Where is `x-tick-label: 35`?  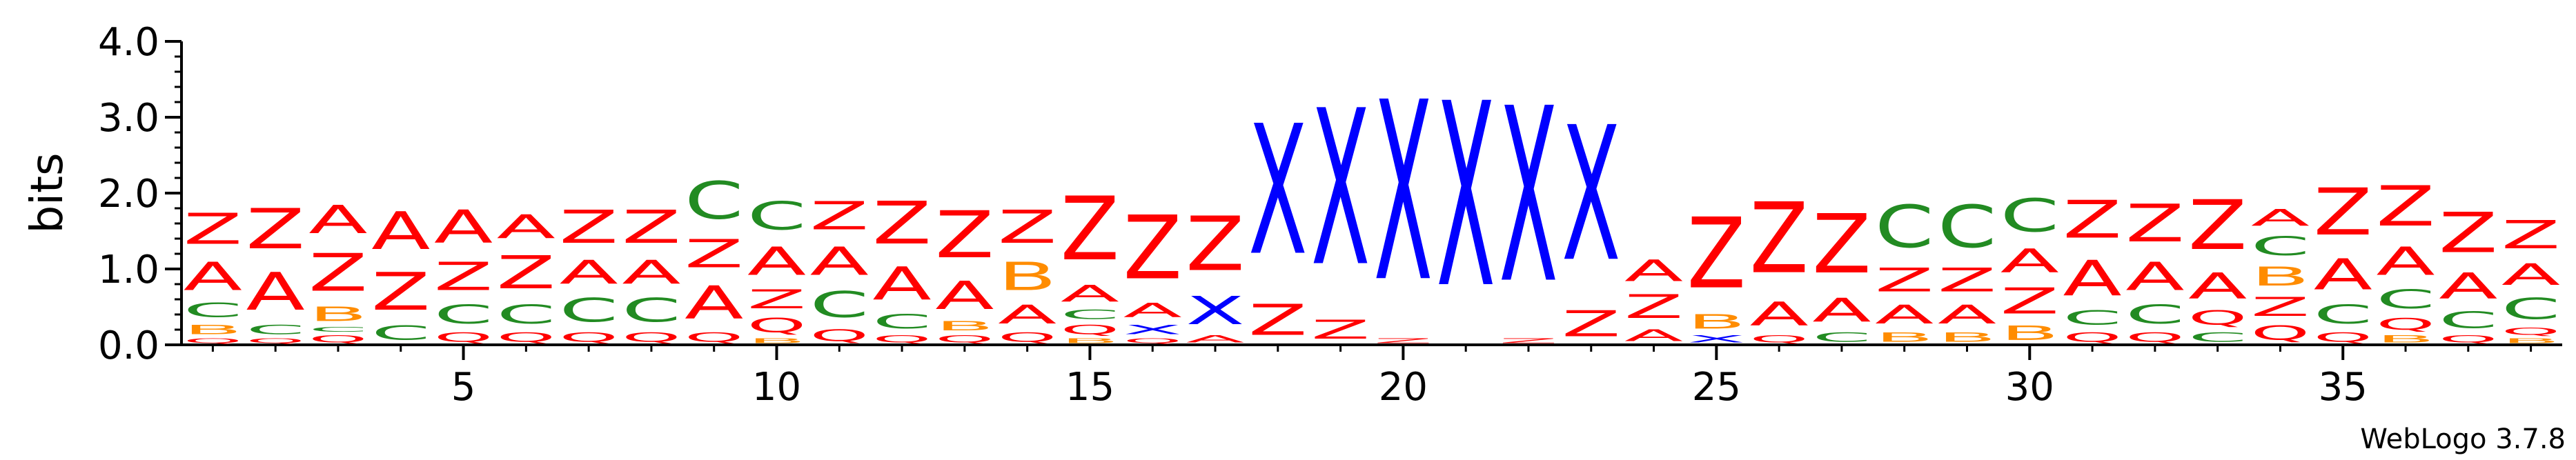
x-tick-label: 35 is located at coordinates (2343, 387).